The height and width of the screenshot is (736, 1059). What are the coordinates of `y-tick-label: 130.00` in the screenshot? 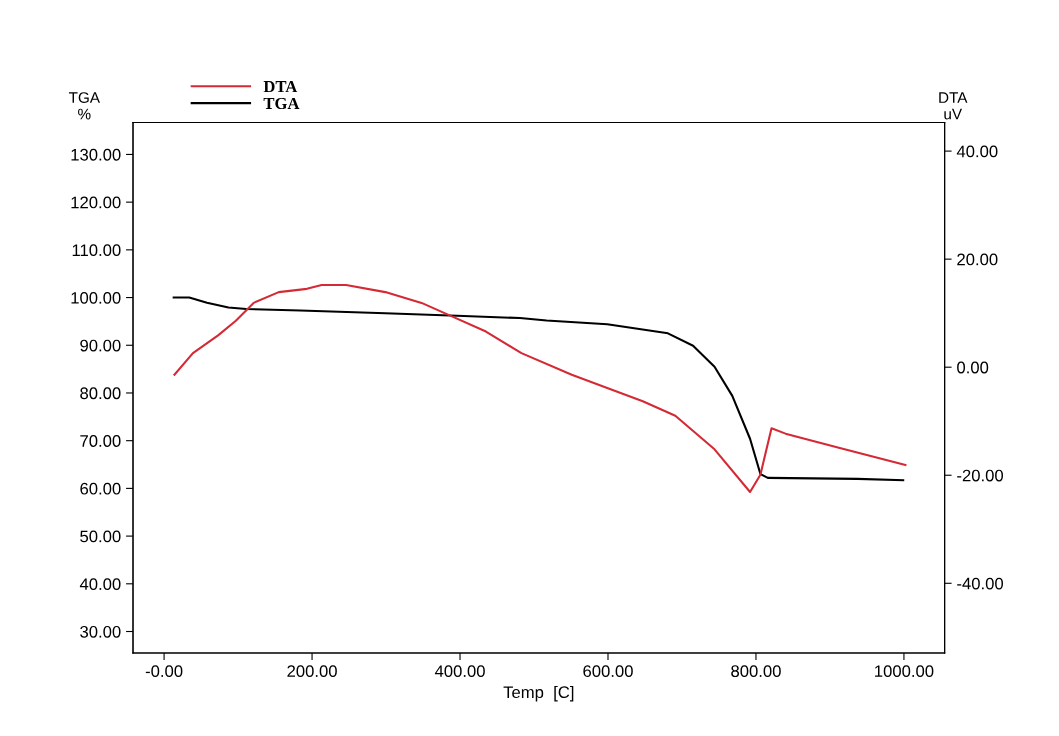 It's located at (96, 154).